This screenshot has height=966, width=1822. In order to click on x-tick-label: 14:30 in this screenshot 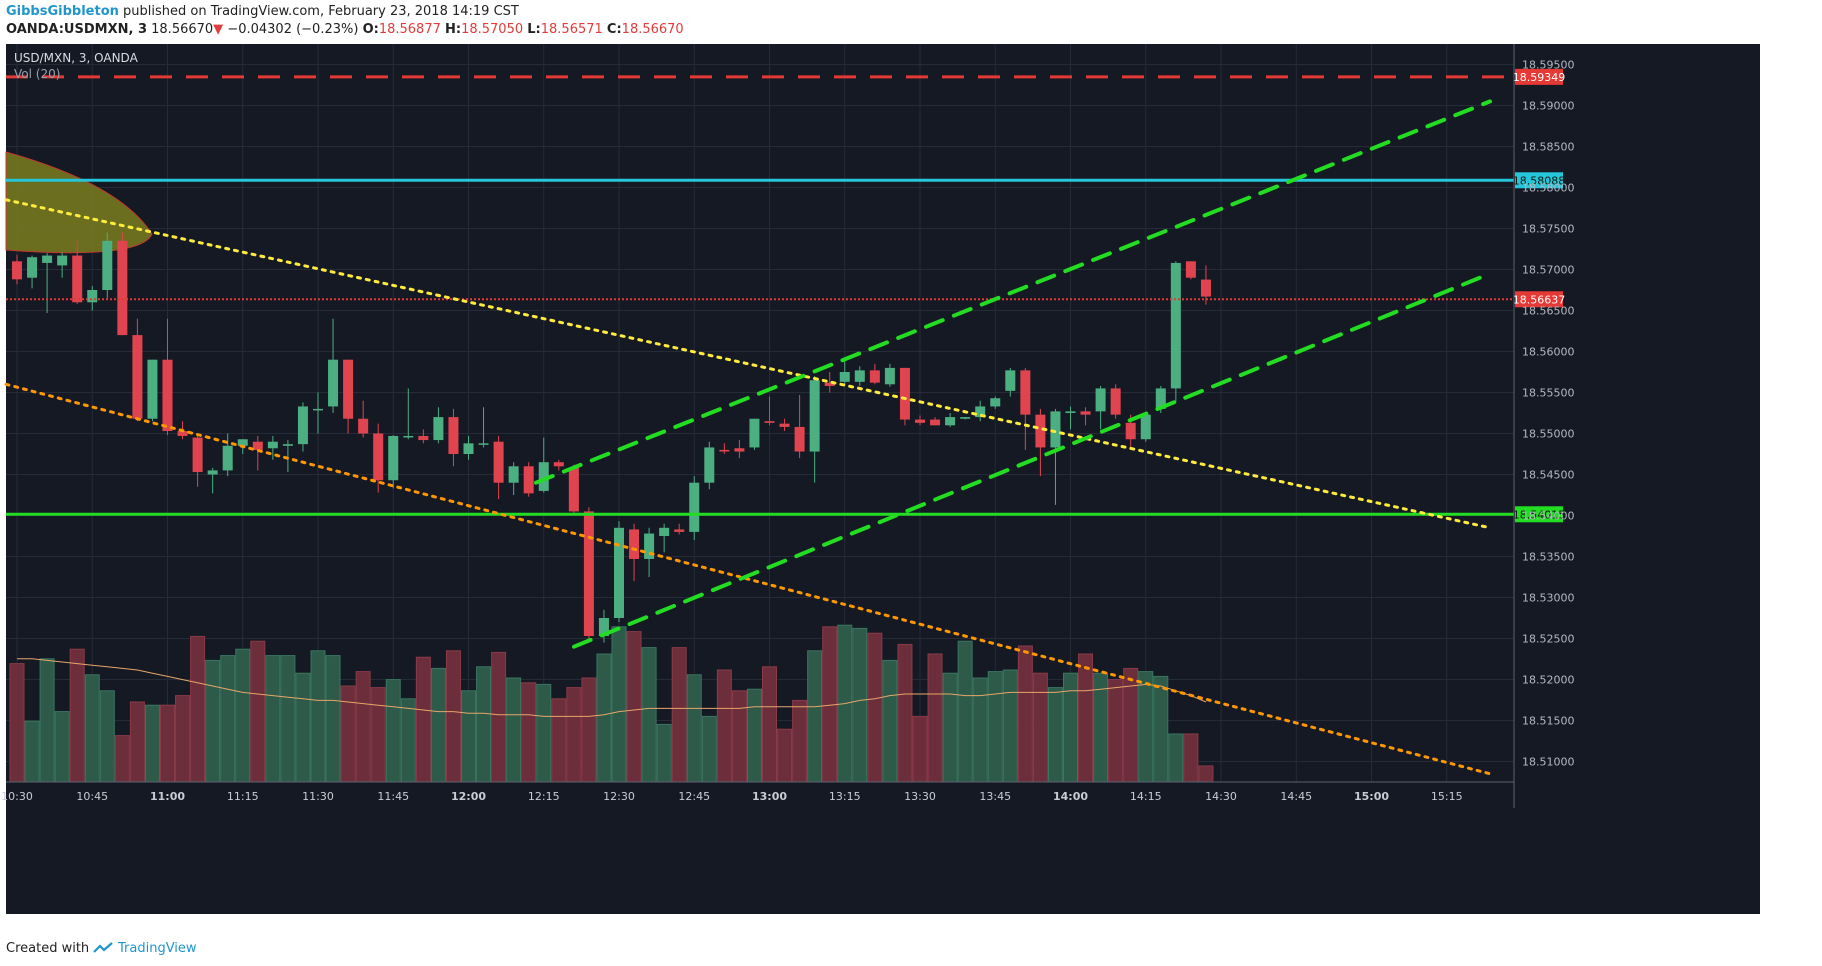, I will do `click(1221, 796)`.